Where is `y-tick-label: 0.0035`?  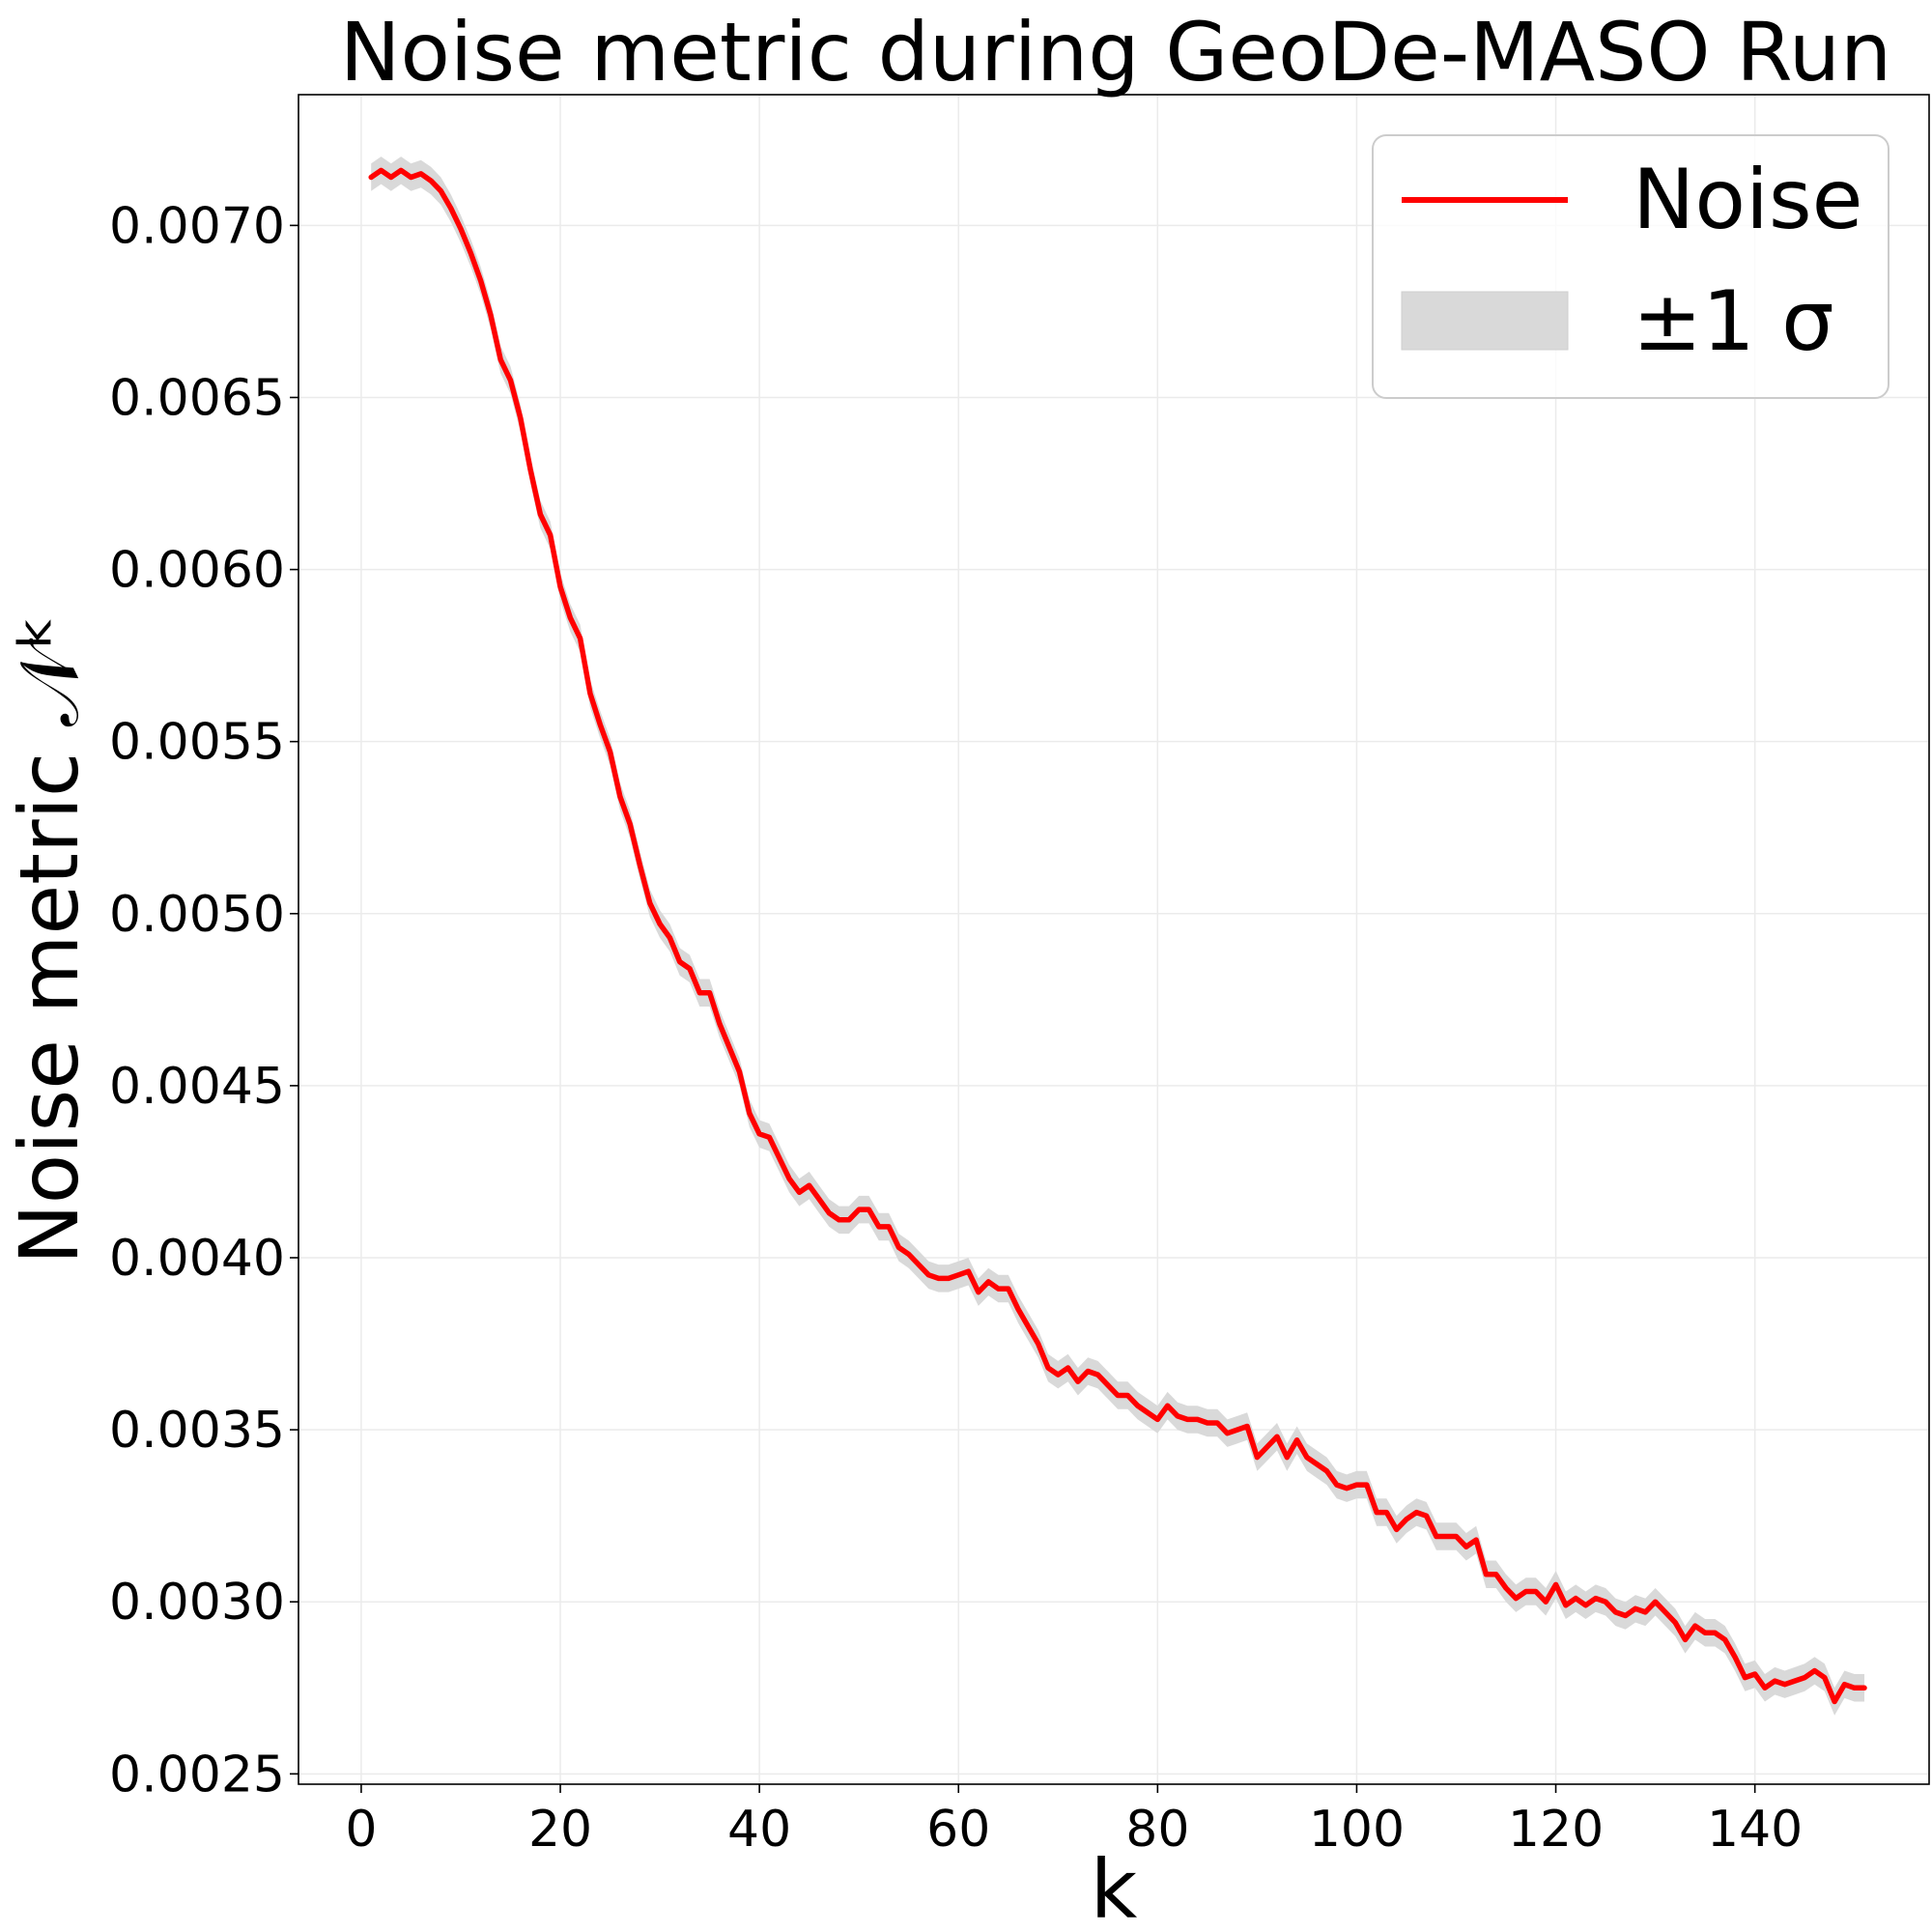
y-tick-label: 0.0035 is located at coordinates (197, 1431).